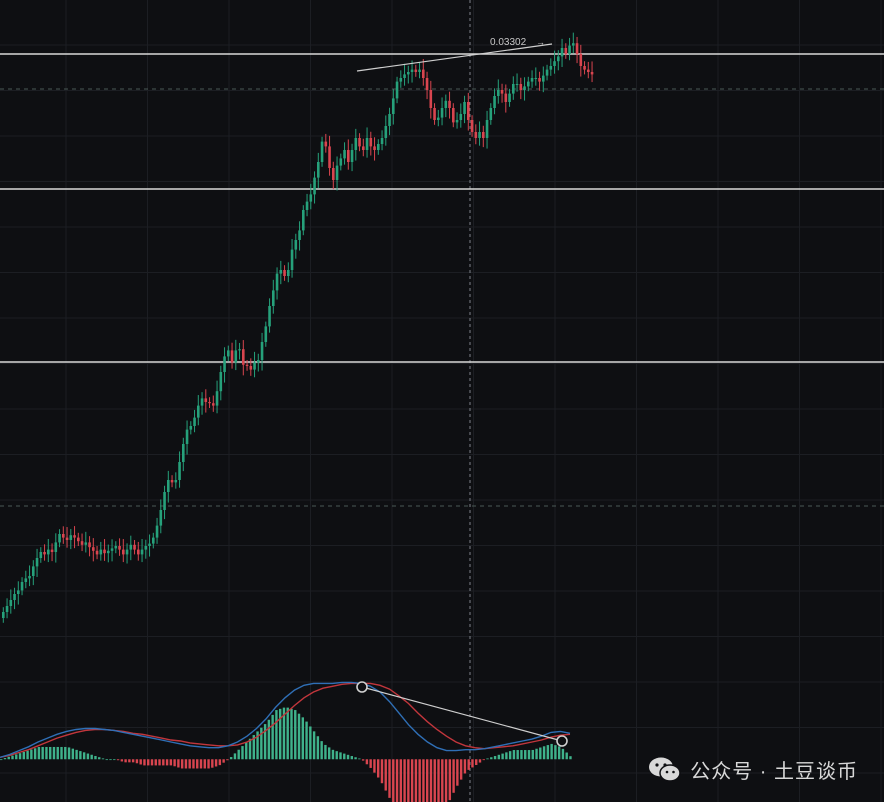 The image size is (884, 802). I want to click on watermark-text: 公众号 · 土豆谈币, so click(774, 772).